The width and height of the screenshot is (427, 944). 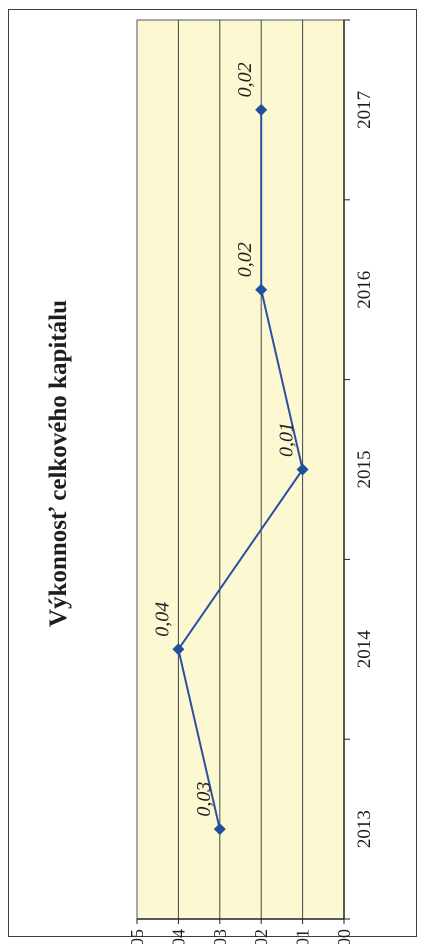 I want to click on category-label: 2017, so click(x=364, y=110).